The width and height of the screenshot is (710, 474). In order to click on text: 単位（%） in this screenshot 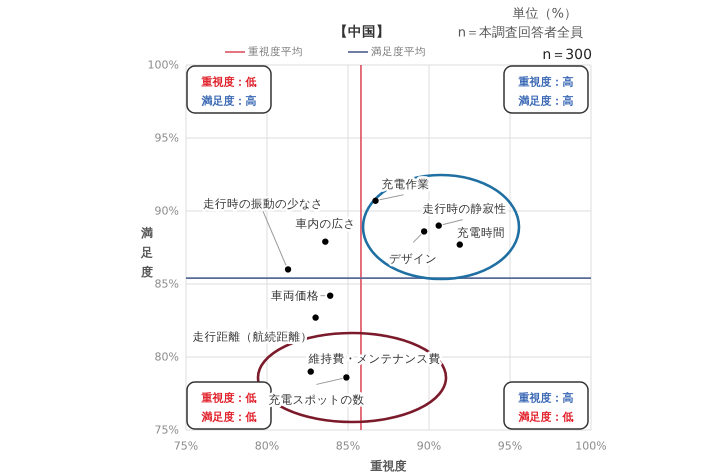, I will do `click(544, 14)`.